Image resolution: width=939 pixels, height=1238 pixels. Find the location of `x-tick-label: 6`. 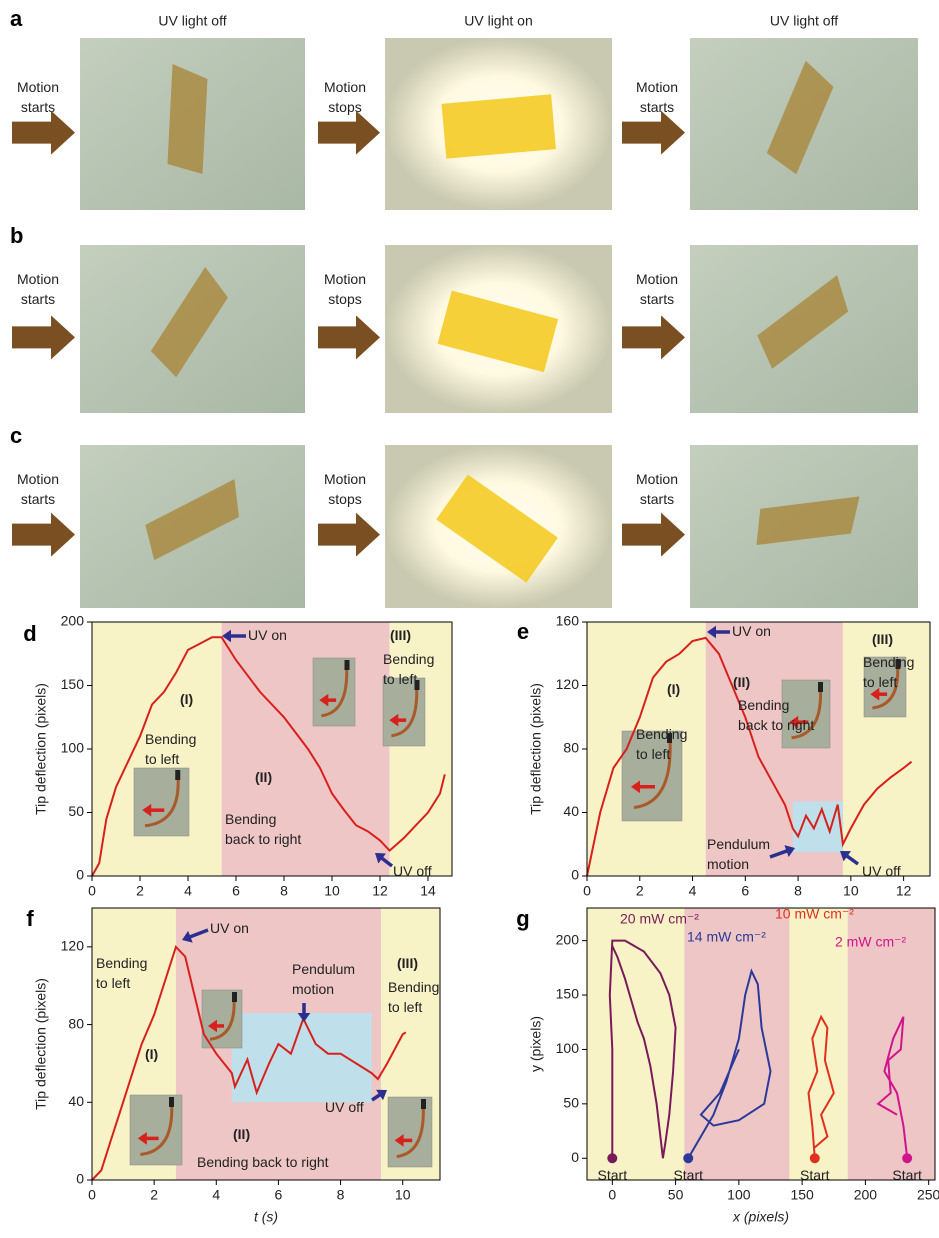

x-tick-label: 6 is located at coordinates (745, 891).